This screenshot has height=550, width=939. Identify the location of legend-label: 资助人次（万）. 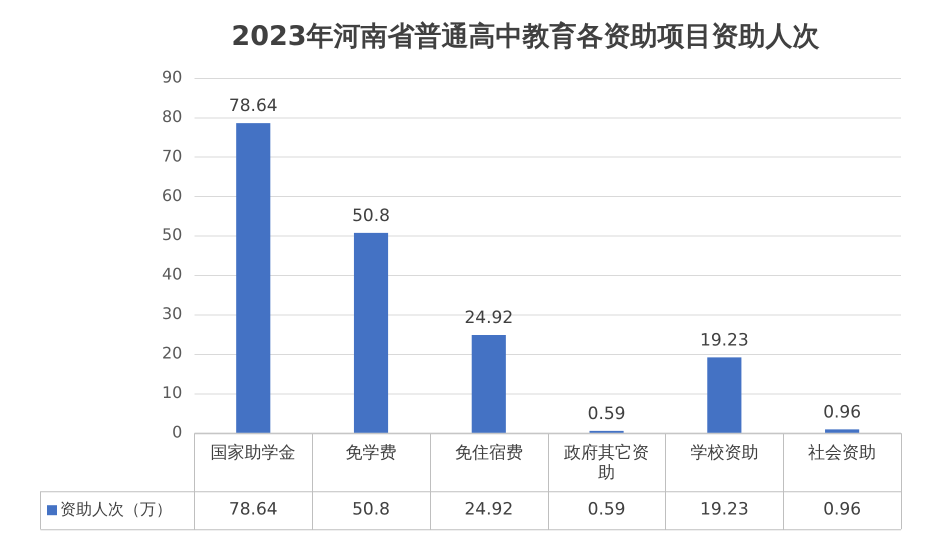
(116, 508).